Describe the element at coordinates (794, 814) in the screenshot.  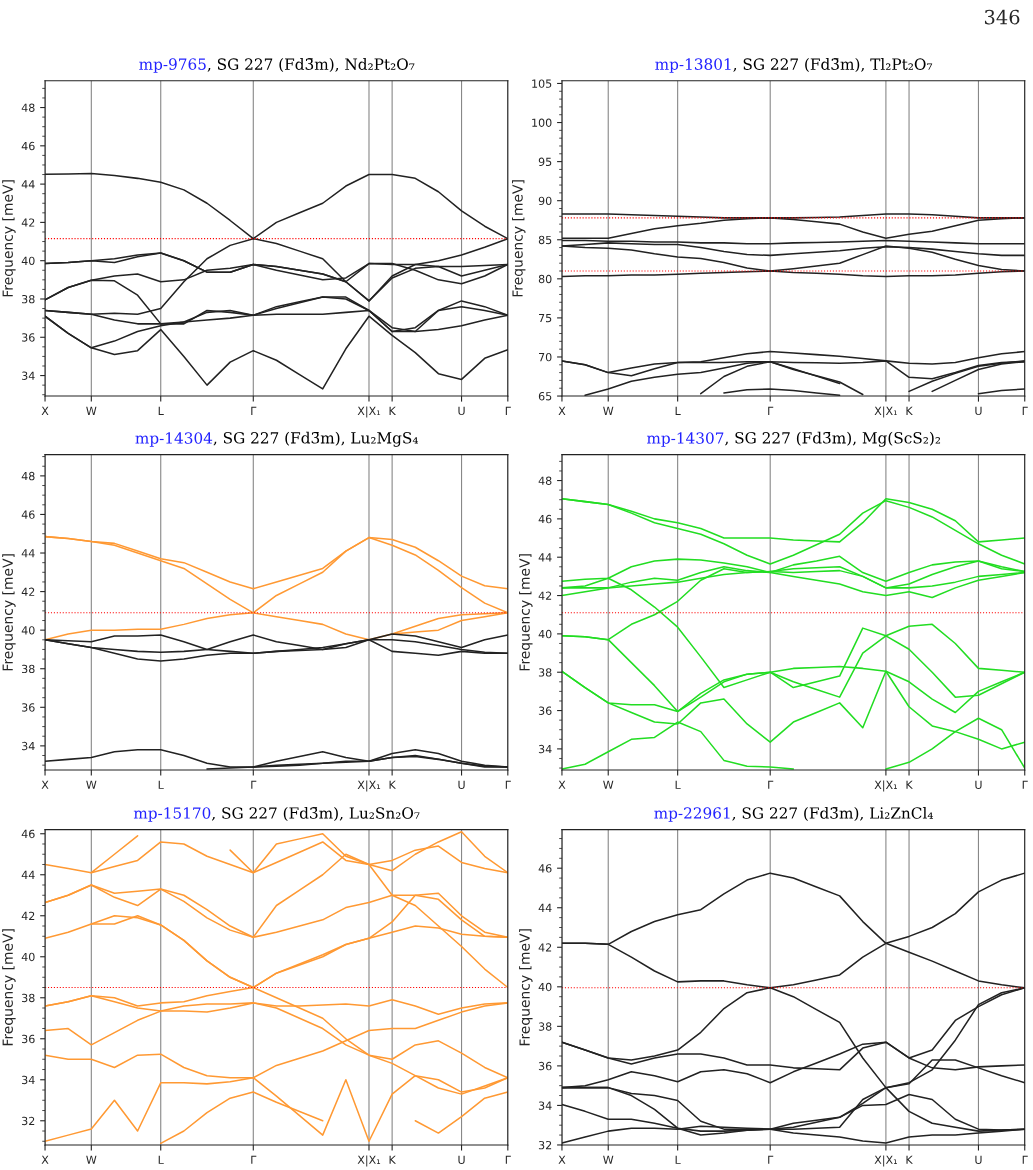
I see `chart-title: mp-22961, SG 227 (Fd3̄m), Li₂ZnCl₄` at that location.